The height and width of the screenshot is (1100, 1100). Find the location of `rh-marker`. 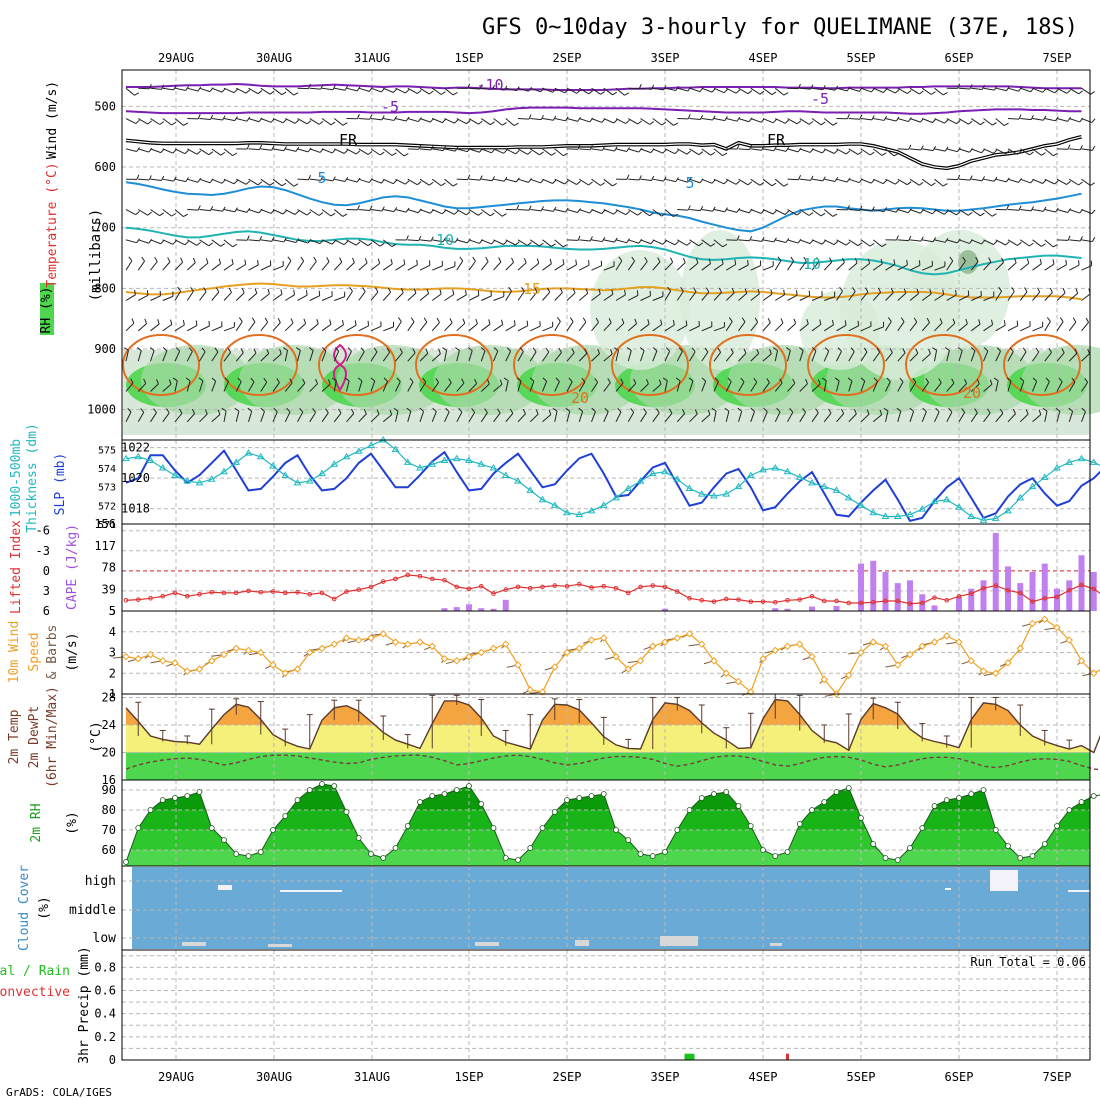

rh-marker is located at coordinates (236, 854).